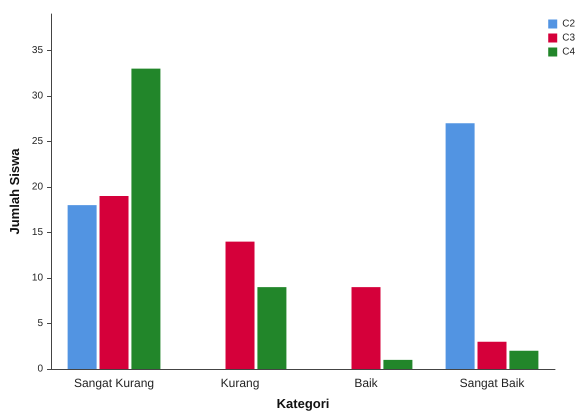 The width and height of the screenshot is (582, 417). I want to click on y-tick-label: 0, so click(40, 369).